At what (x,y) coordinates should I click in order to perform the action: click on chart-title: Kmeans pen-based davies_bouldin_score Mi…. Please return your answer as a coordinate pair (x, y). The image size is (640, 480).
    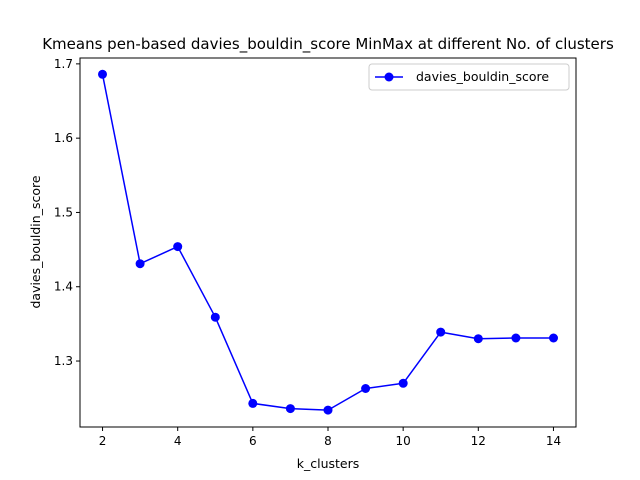
    Looking at the image, I should click on (328, 44).